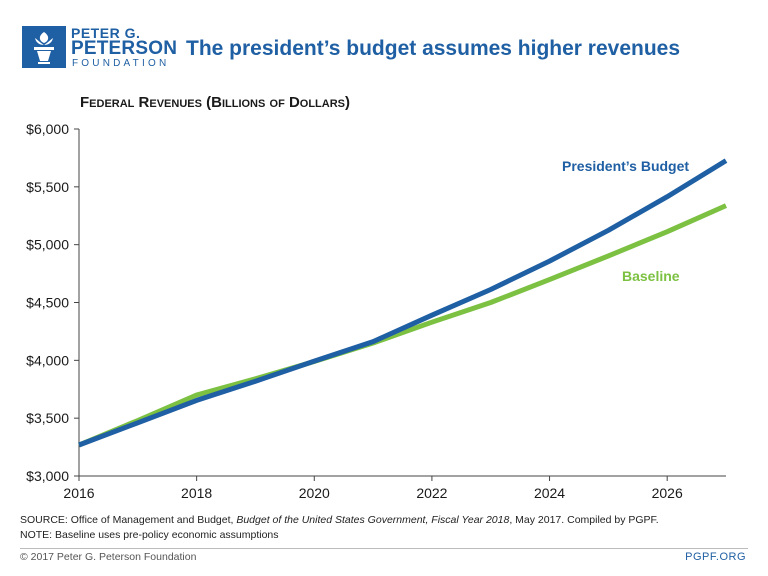 Image resolution: width=768 pixels, height=576 pixels. I want to click on chart-title: Federal Revenues (Billions of Dollars), so click(215, 102).